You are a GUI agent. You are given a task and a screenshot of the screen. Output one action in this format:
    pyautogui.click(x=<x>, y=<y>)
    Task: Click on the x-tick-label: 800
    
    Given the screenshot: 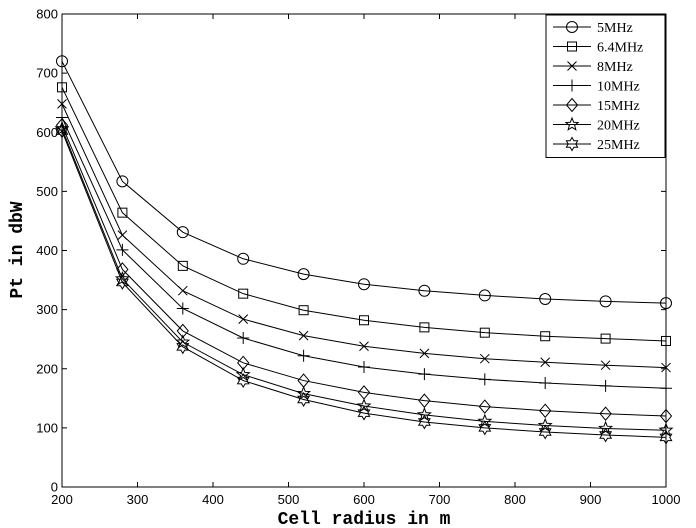 What is the action you would take?
    pyautogui.click(x=515, y=499)
    